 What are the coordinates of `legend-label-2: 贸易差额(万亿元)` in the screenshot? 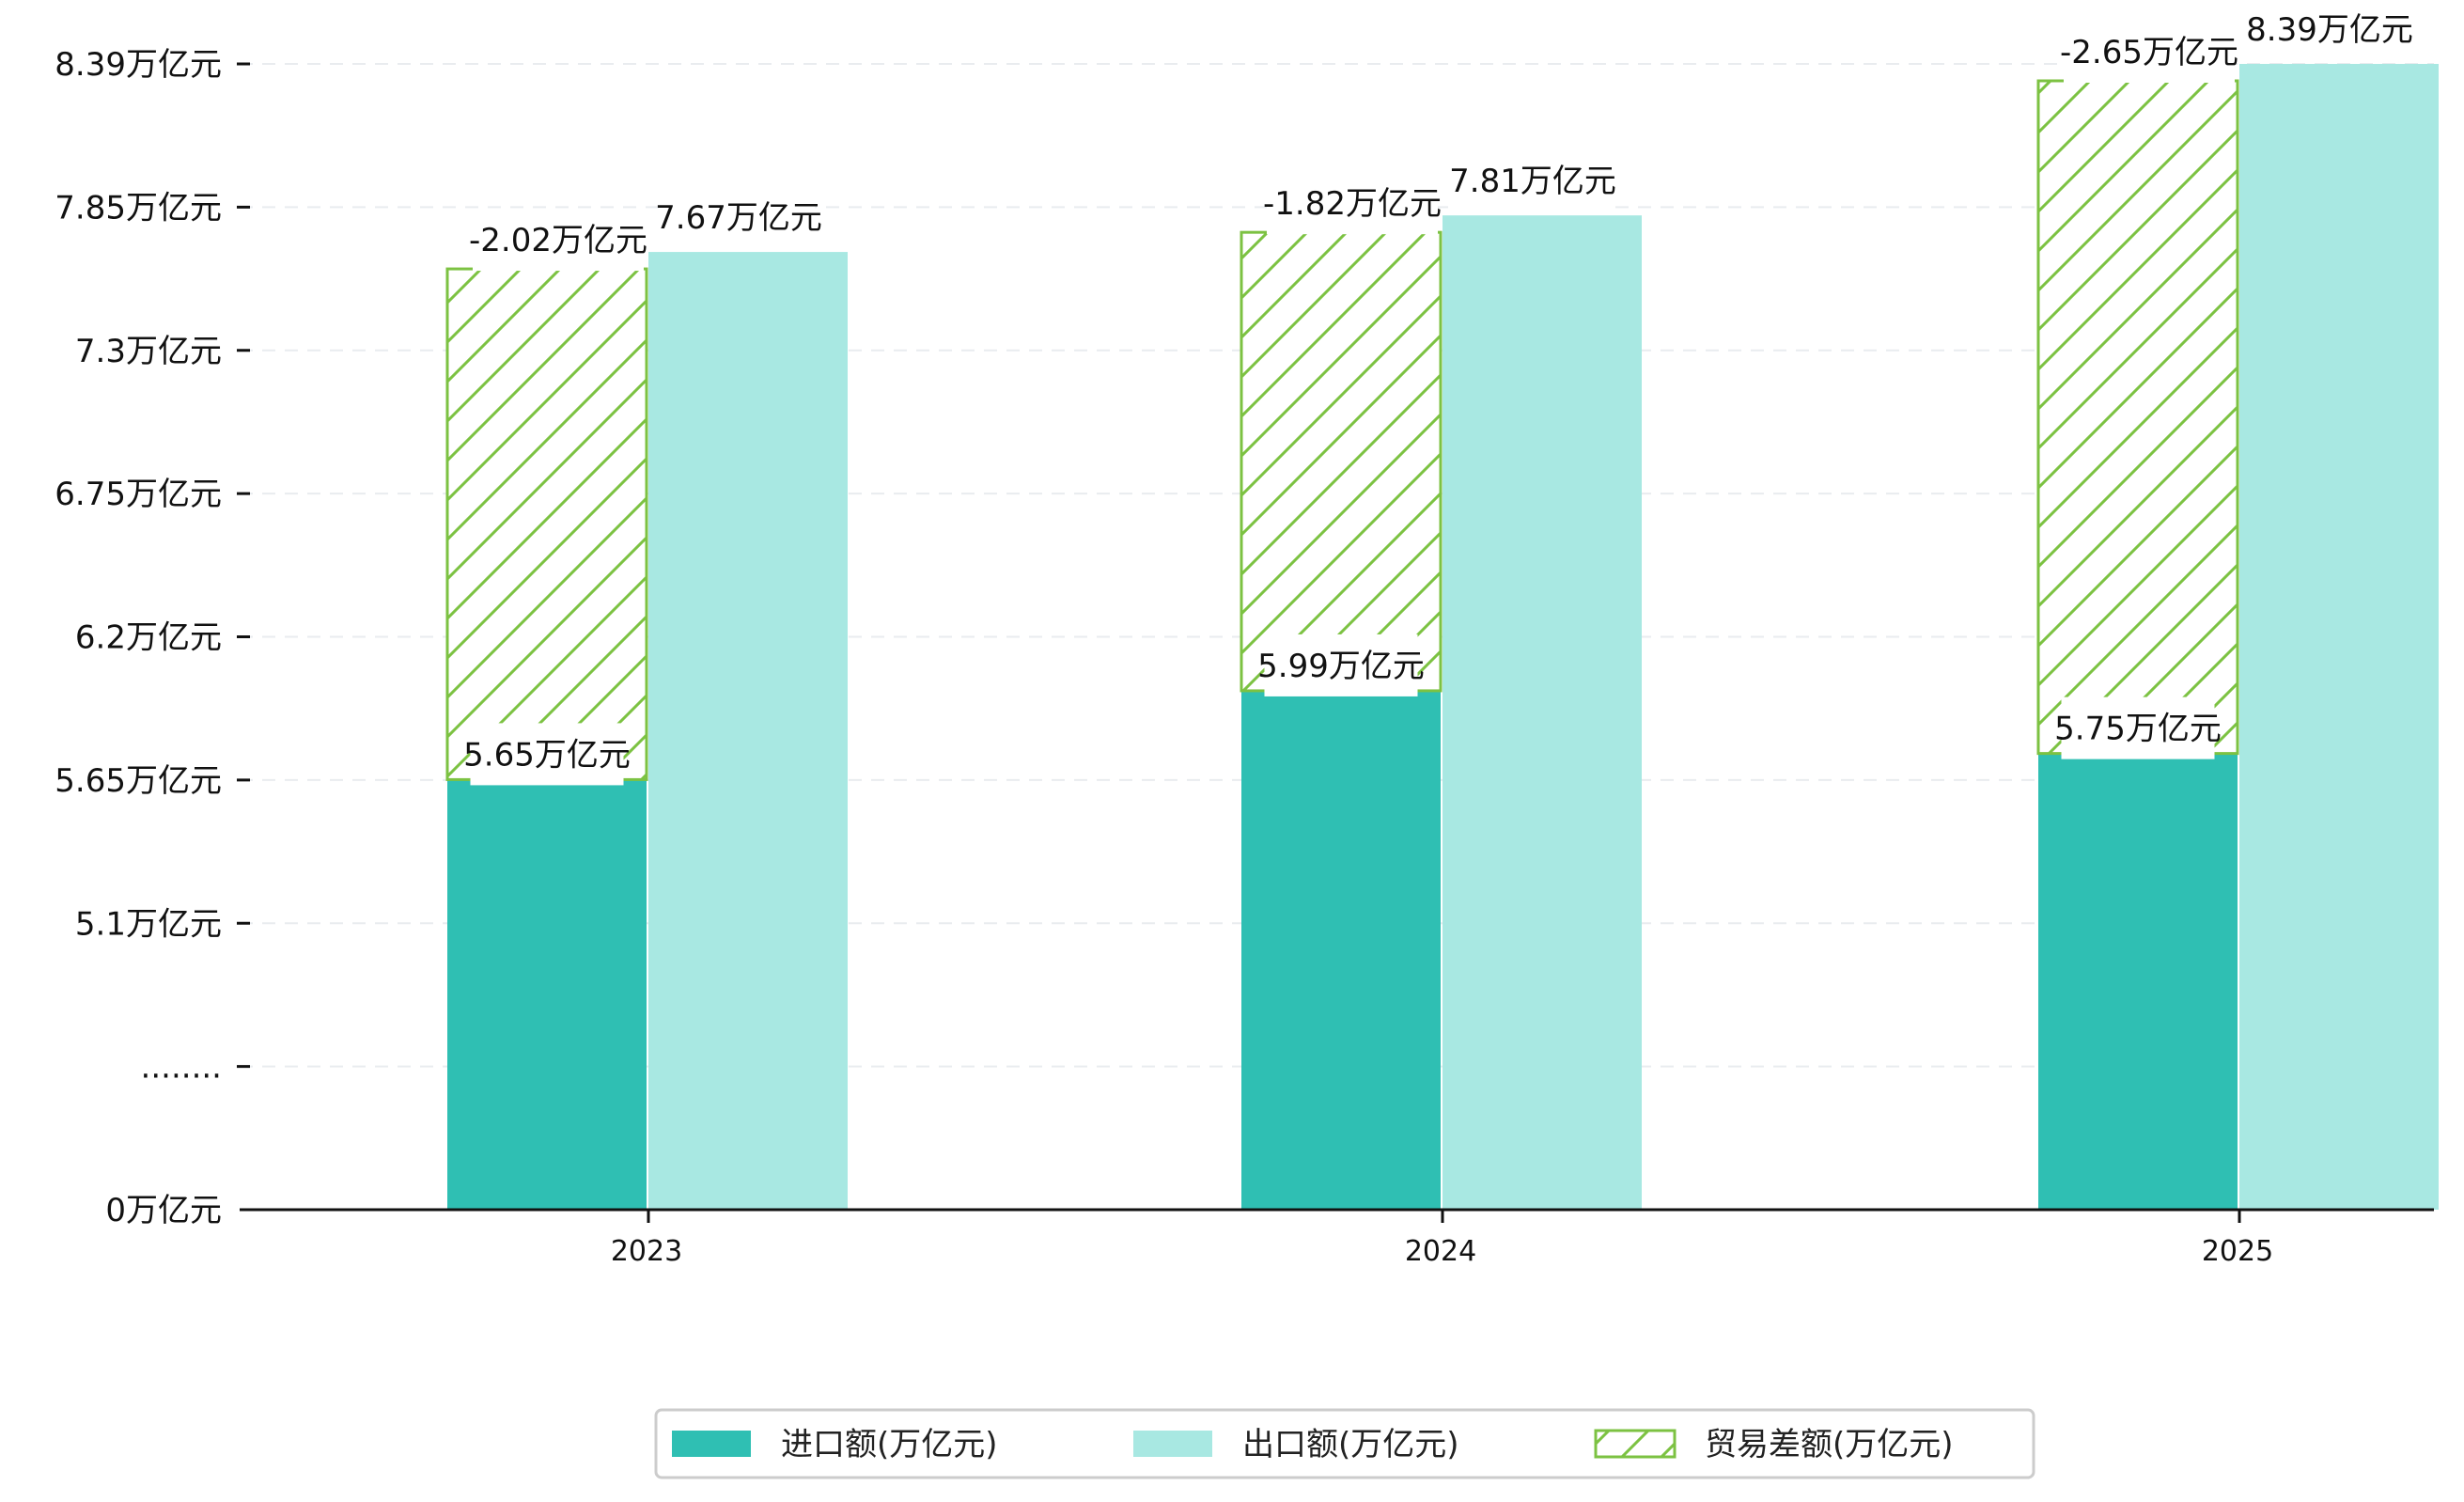 It's located at (1829, 1444).